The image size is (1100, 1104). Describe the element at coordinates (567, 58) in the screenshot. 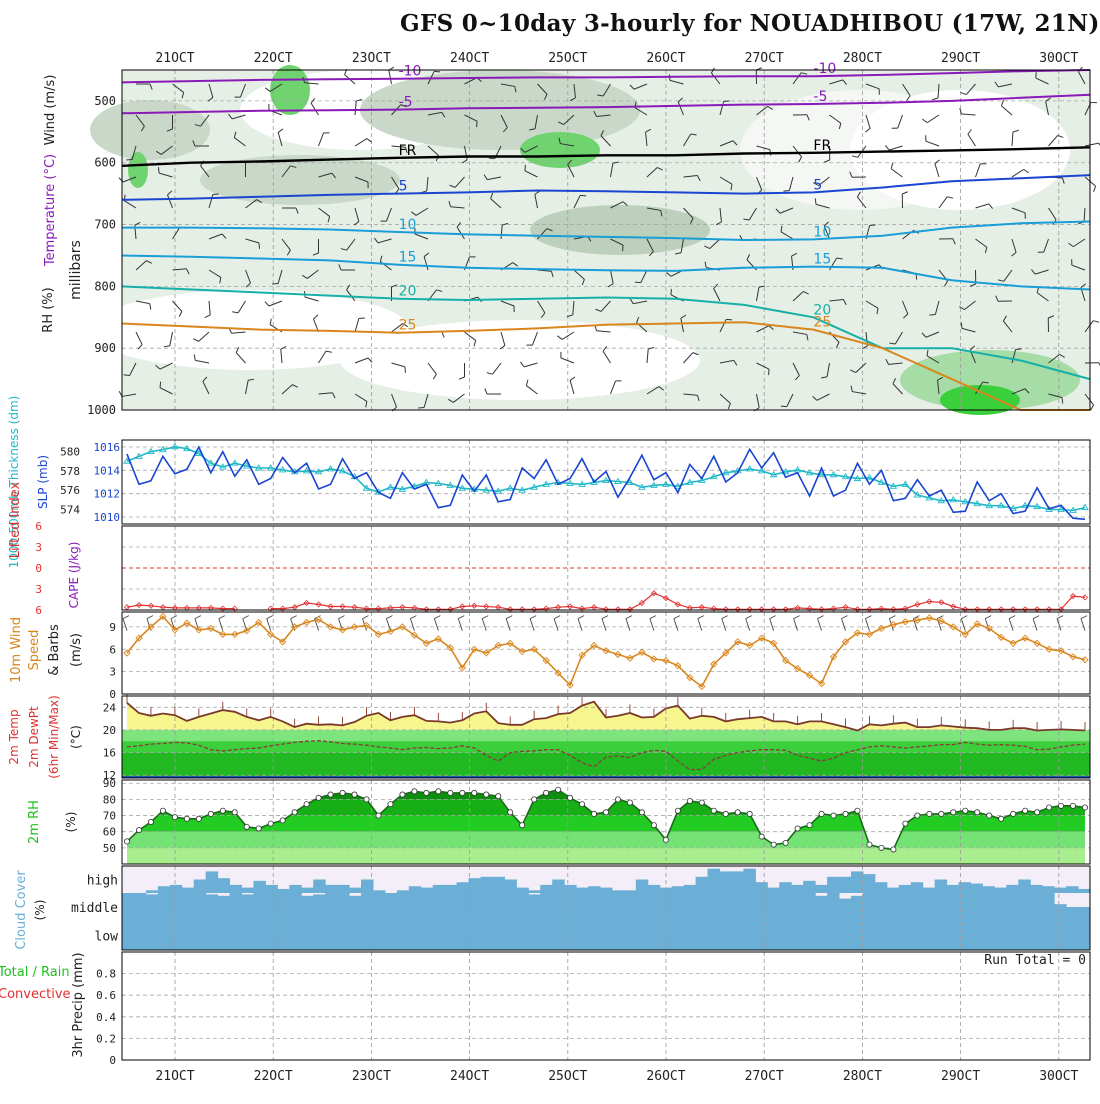

I see `date-tick-label-top: 25OCT` at that location.